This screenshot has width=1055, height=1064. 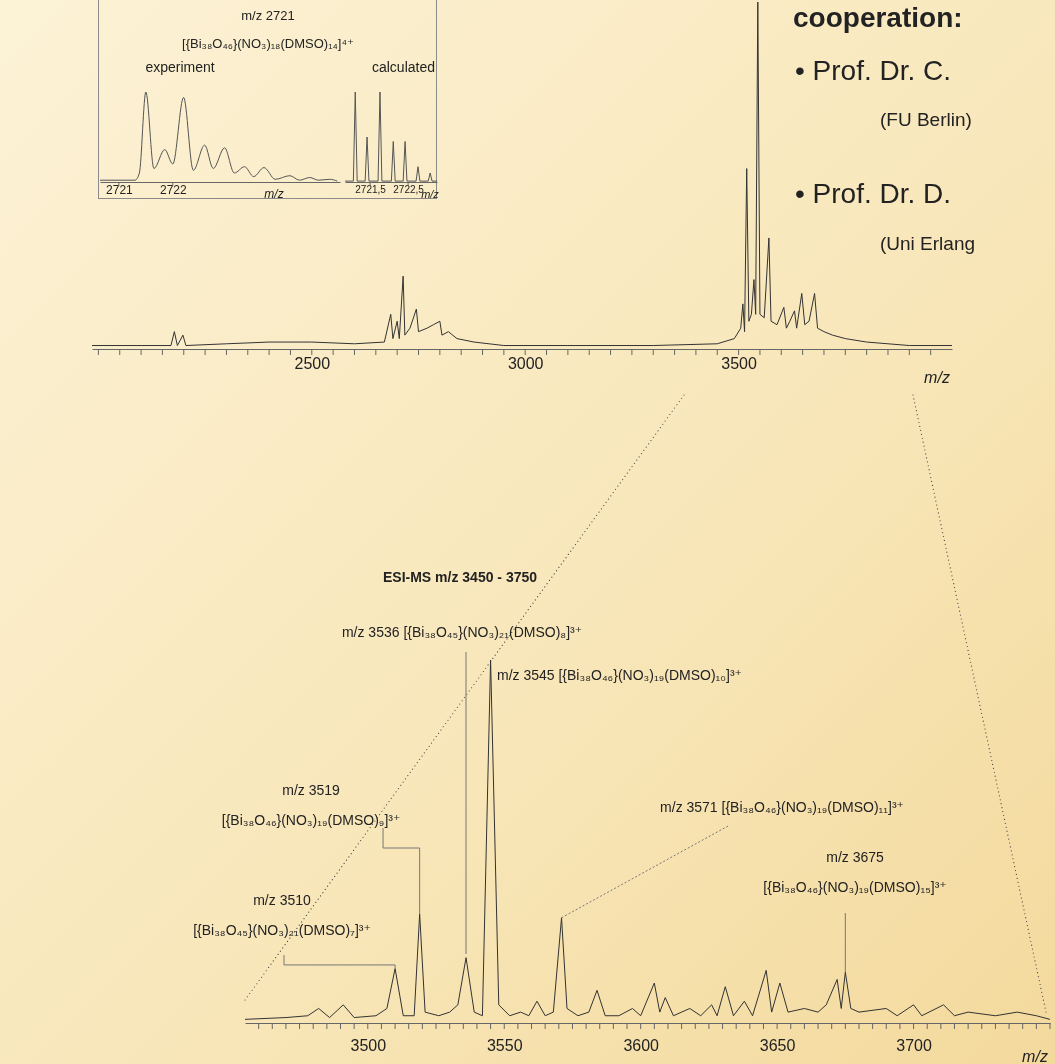 I want to click on annotation: m/z 3510 [{Bi₃₈O₄₅}(NO₃)₂₁(DMSO)₇]³⁺, so click(x=282, y=914).